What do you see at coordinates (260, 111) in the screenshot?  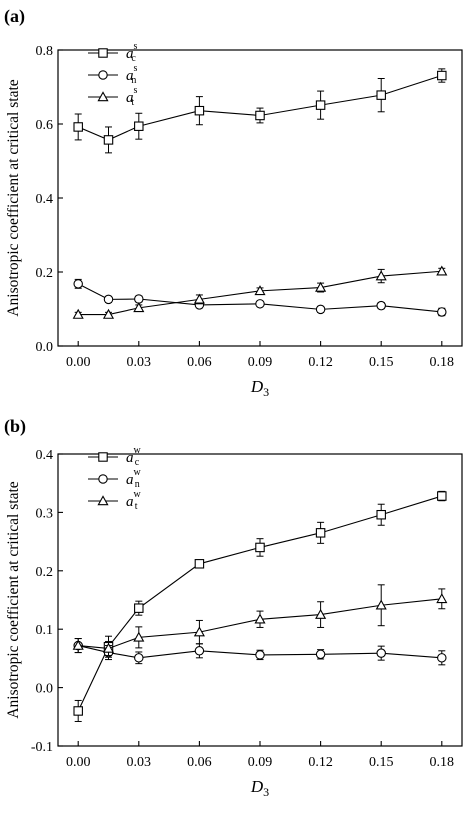 I see `series-square` at bounding box center [260, 111].